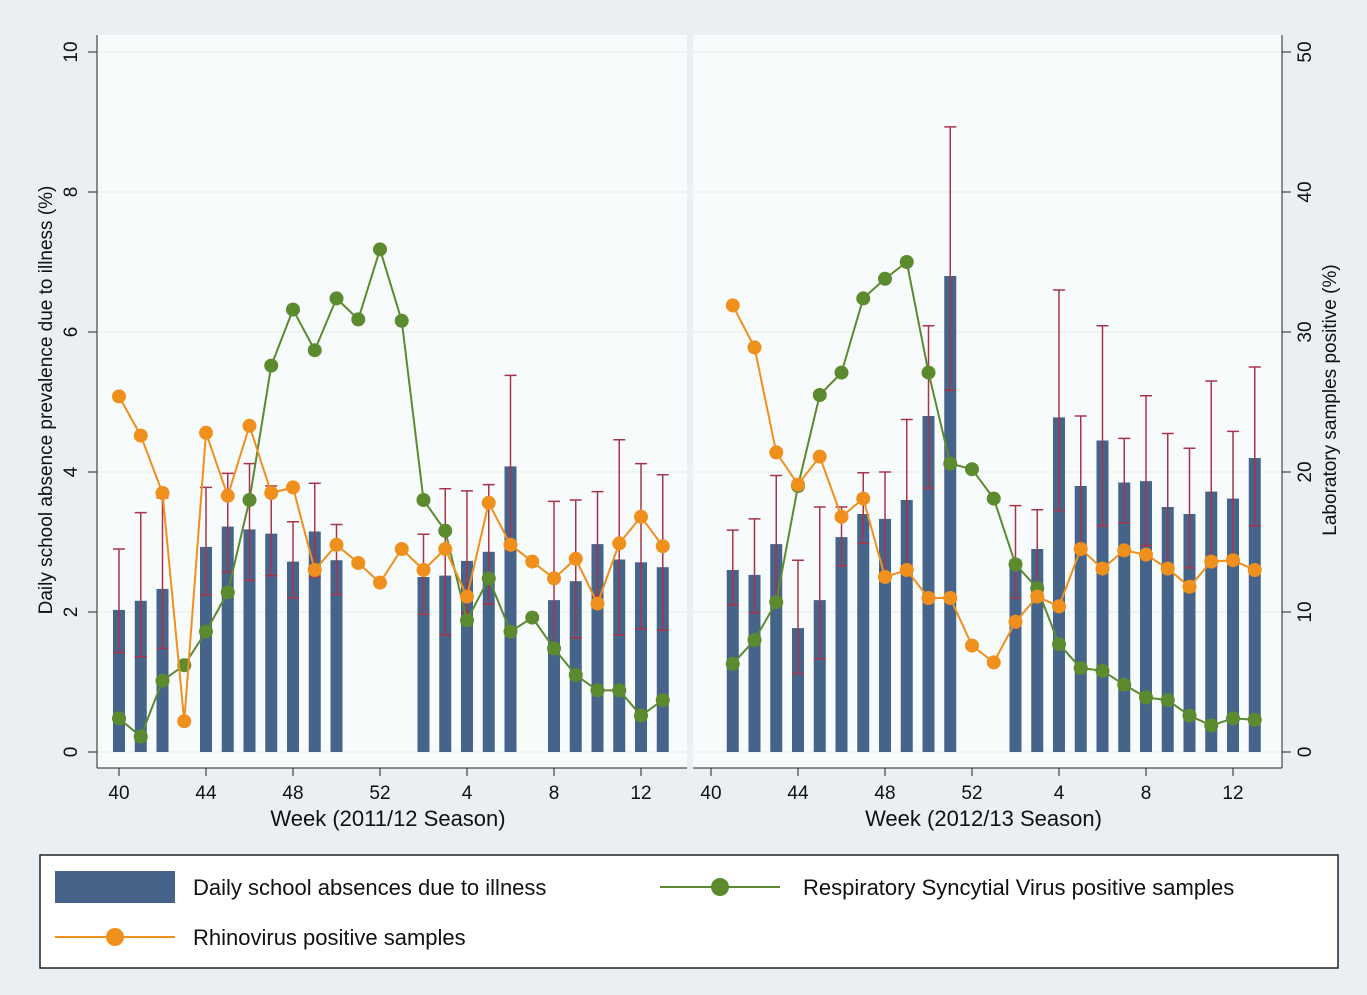 Image resolution: width=1367 pixels, height=995 pixels. Describe the element at coordinates (115, 887) in the screenshot. I see `legend-swatch` at that location.